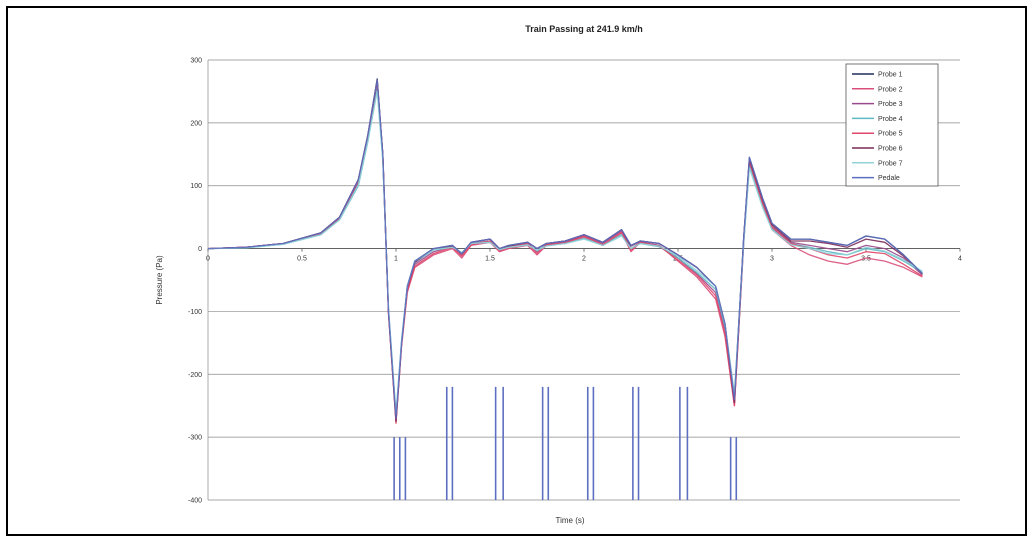  What do you see at coordinates (196, 186) in the screenshot?
I see `y-tick-label: 100` at bounding box center [196, 186].